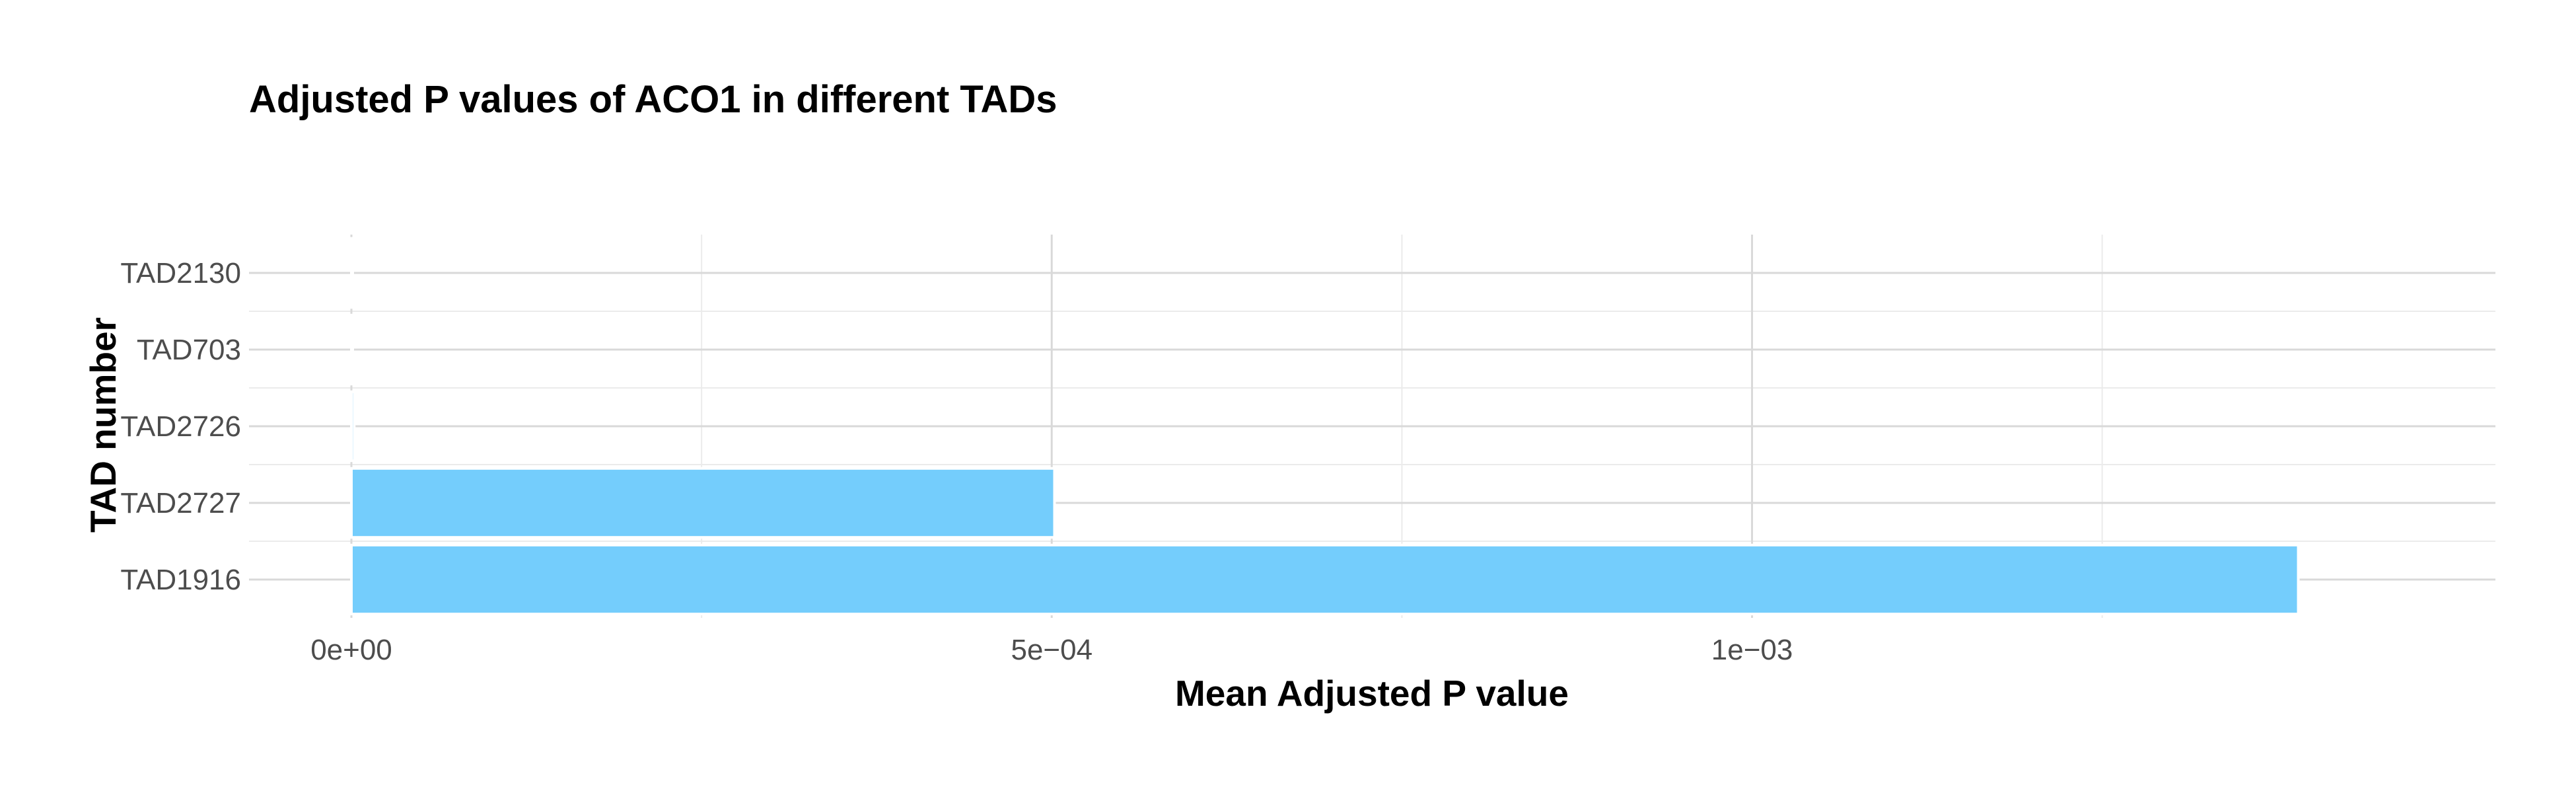 The image size is (2576, 793). Describe the element at coordinates (189, 350) in the screenshot. I see `y-tick-label: TAD703` at that location.